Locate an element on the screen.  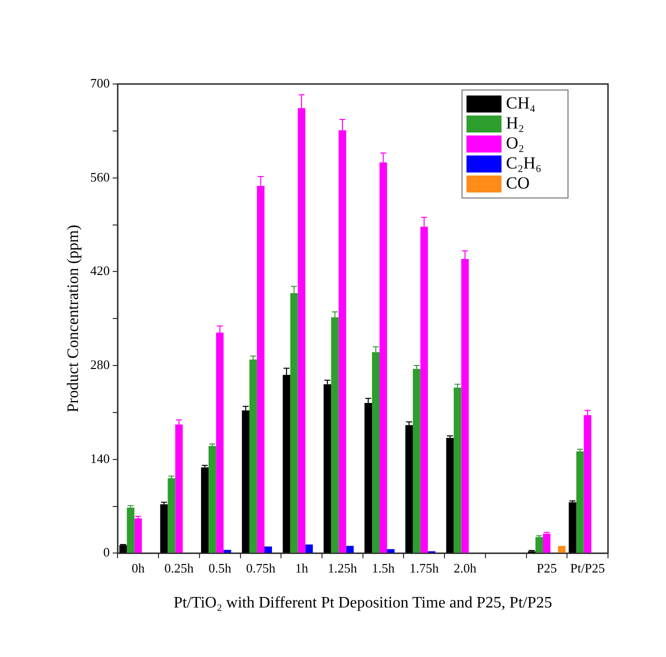
legend-label: CO is located at coordinates (518, 182).